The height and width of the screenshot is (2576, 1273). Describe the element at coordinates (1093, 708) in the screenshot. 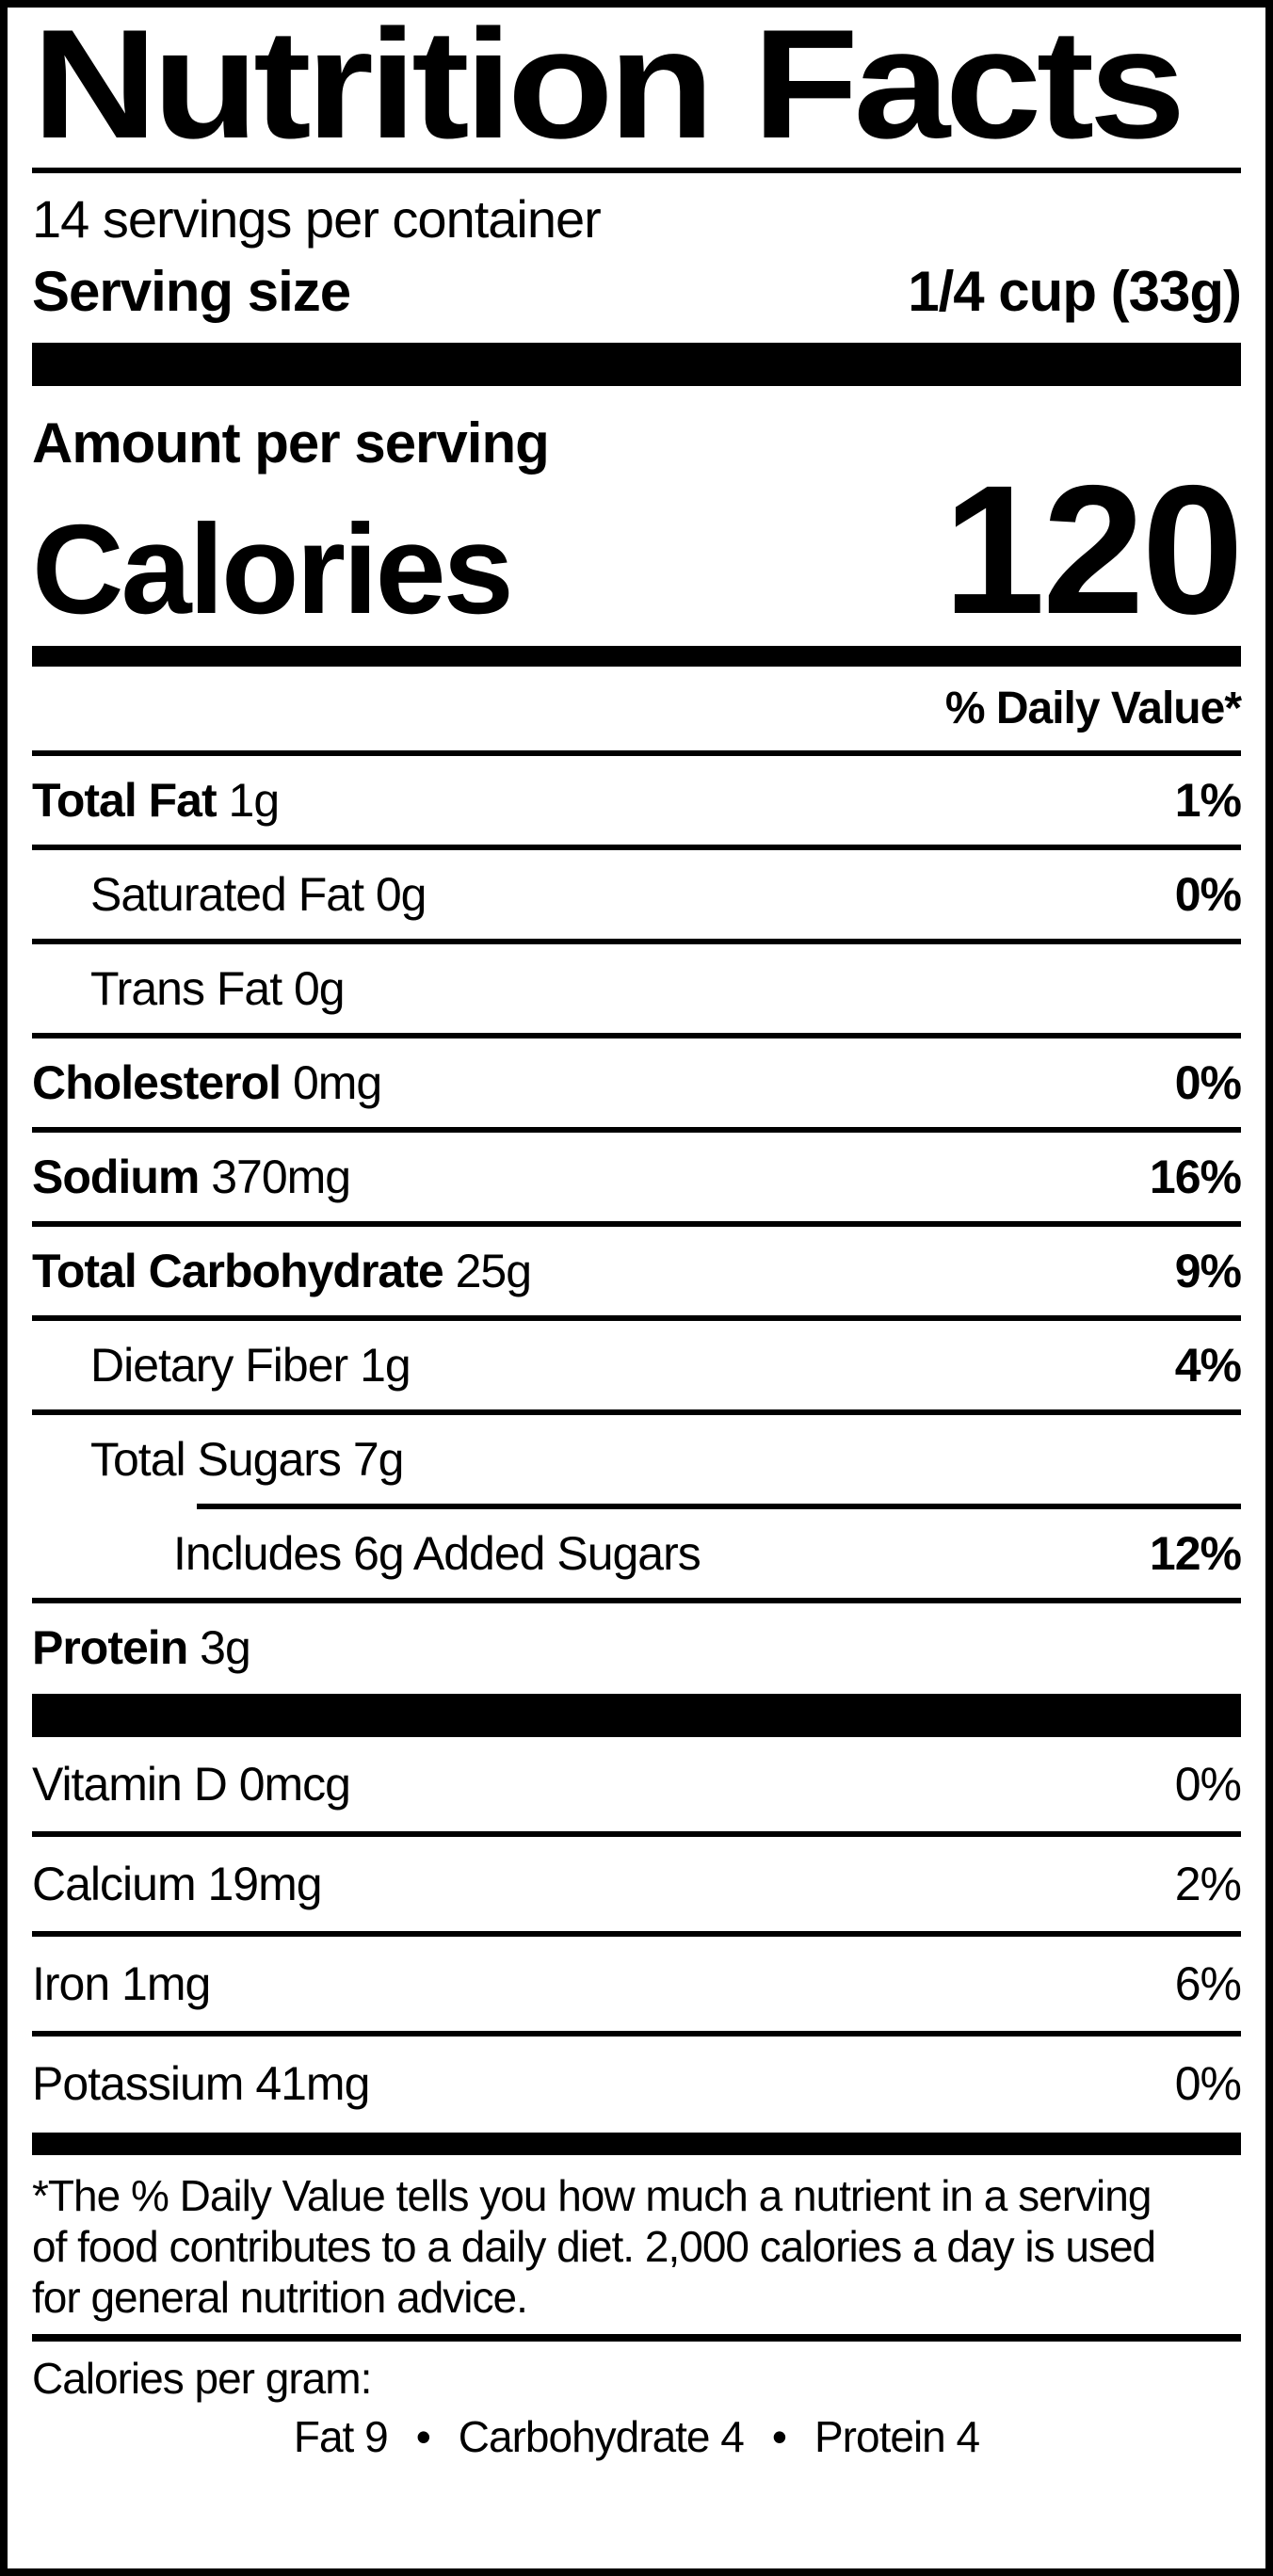

I see `daily-value-header: % Daily Value*` at that location.